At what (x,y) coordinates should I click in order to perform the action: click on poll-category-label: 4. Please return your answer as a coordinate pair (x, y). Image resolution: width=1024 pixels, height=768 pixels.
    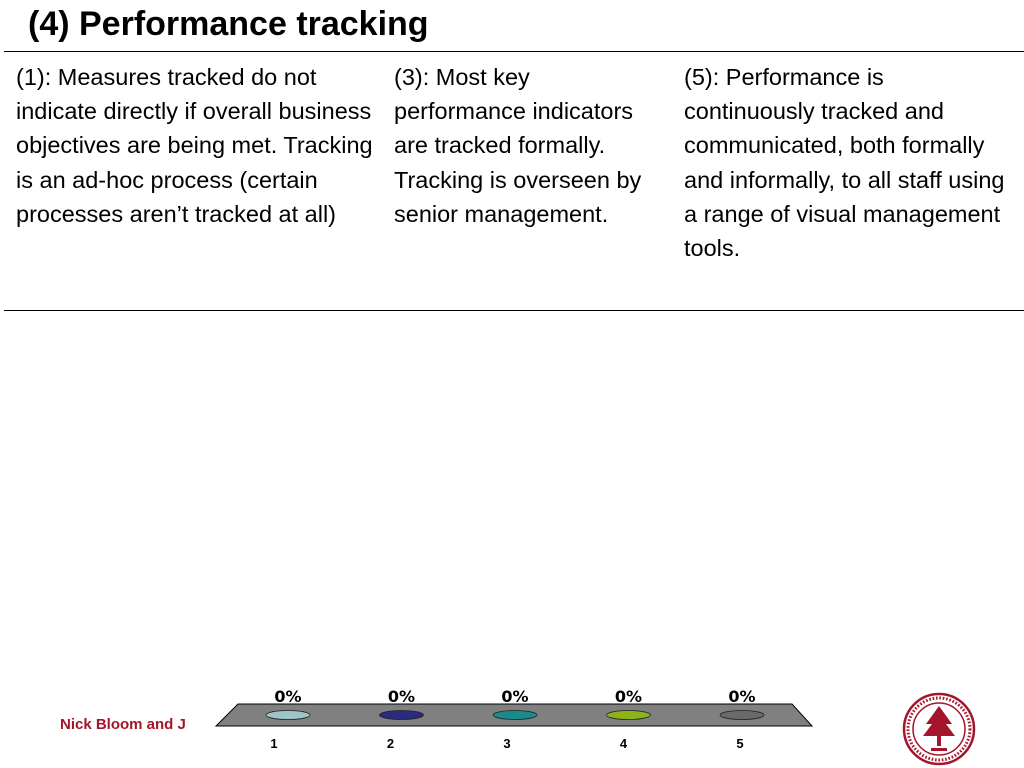
    Looking at the image, I should click on (624, 743).